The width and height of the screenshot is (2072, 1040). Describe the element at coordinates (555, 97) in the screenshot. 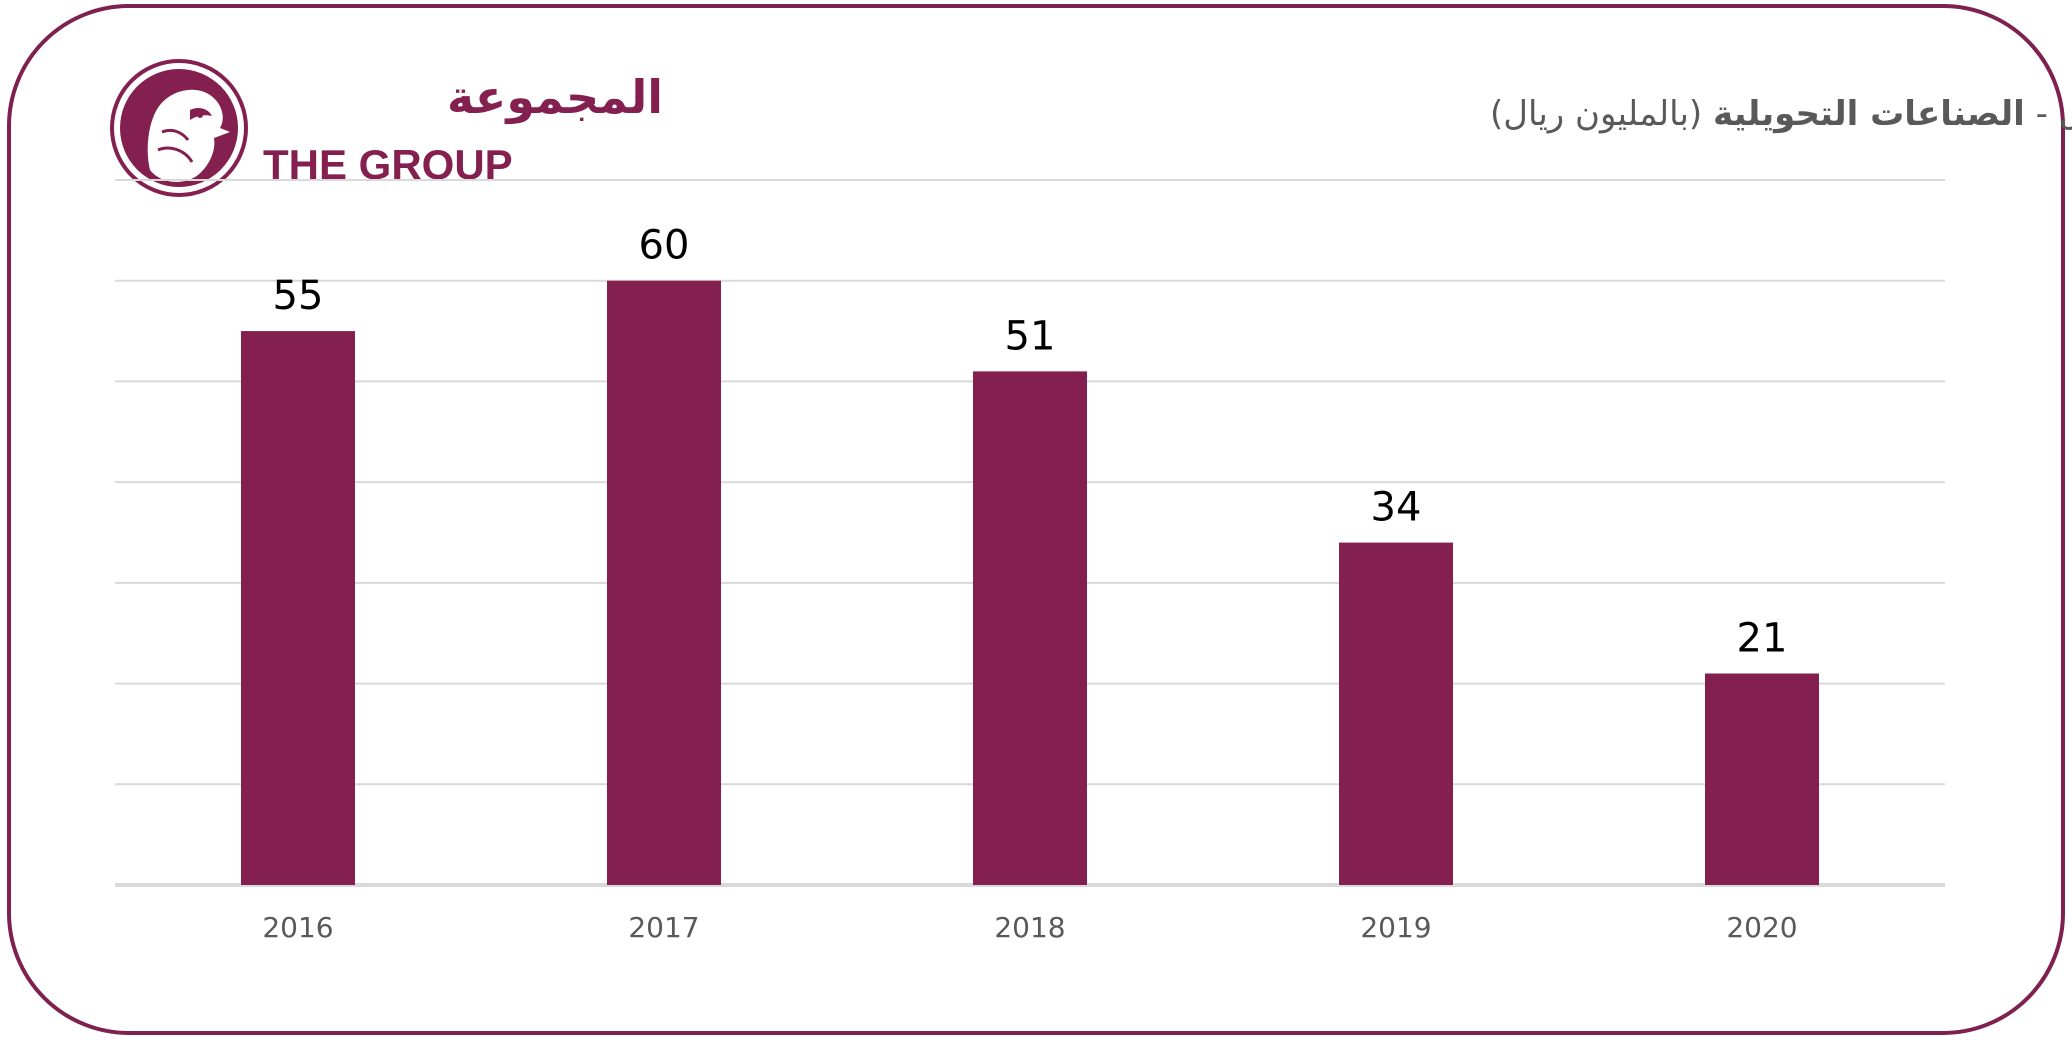

I see `logo-arabic-text: المجموعة` at that location.